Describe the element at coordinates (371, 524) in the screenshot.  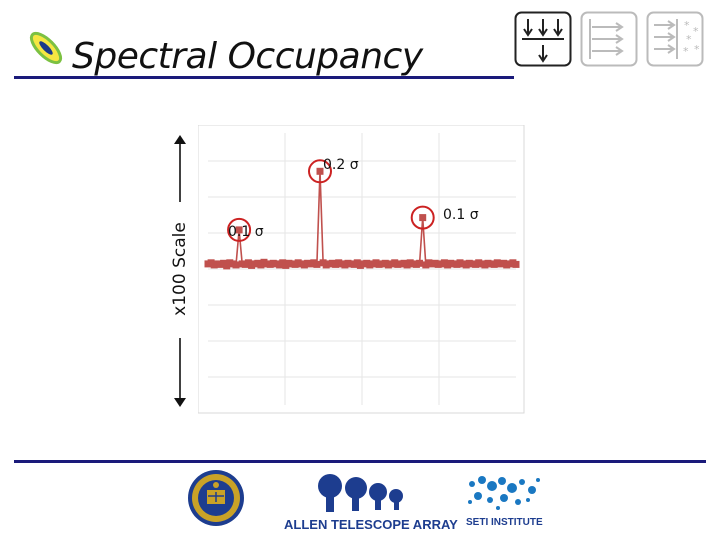
I see `ata-logo-text: ALLEN TELESCOPE ARRAY` at that location.